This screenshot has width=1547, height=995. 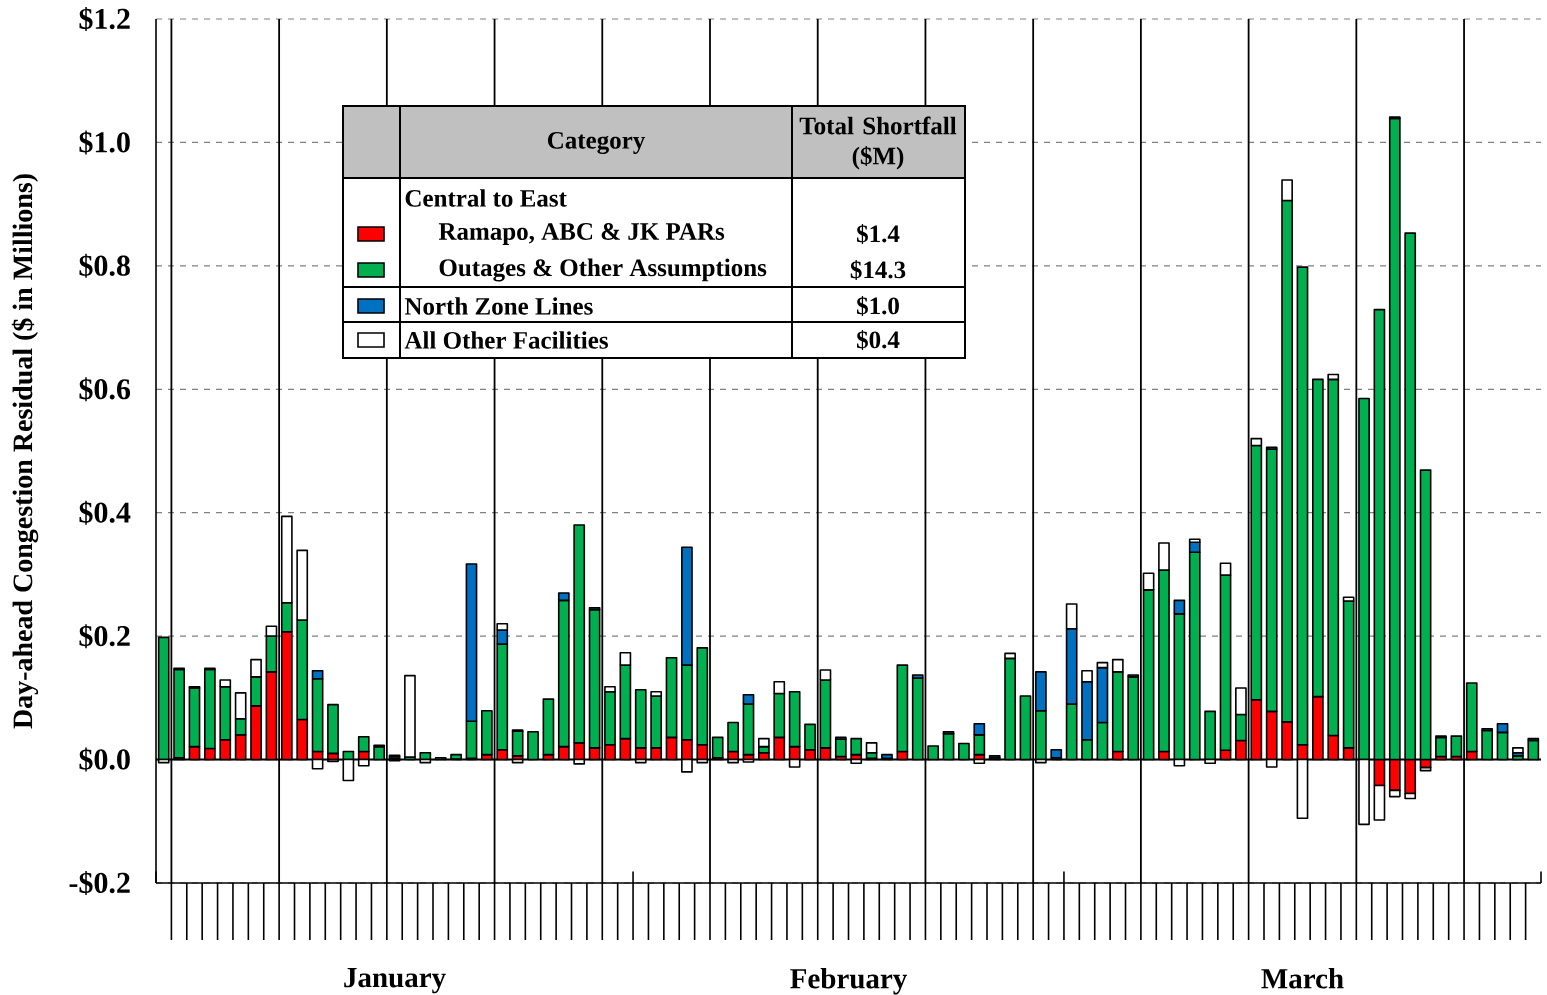 What do you see at coordinates (104, 759) in the screenshot?
I see `y-tick-label: $0.0` at bounding box center [104, 759].